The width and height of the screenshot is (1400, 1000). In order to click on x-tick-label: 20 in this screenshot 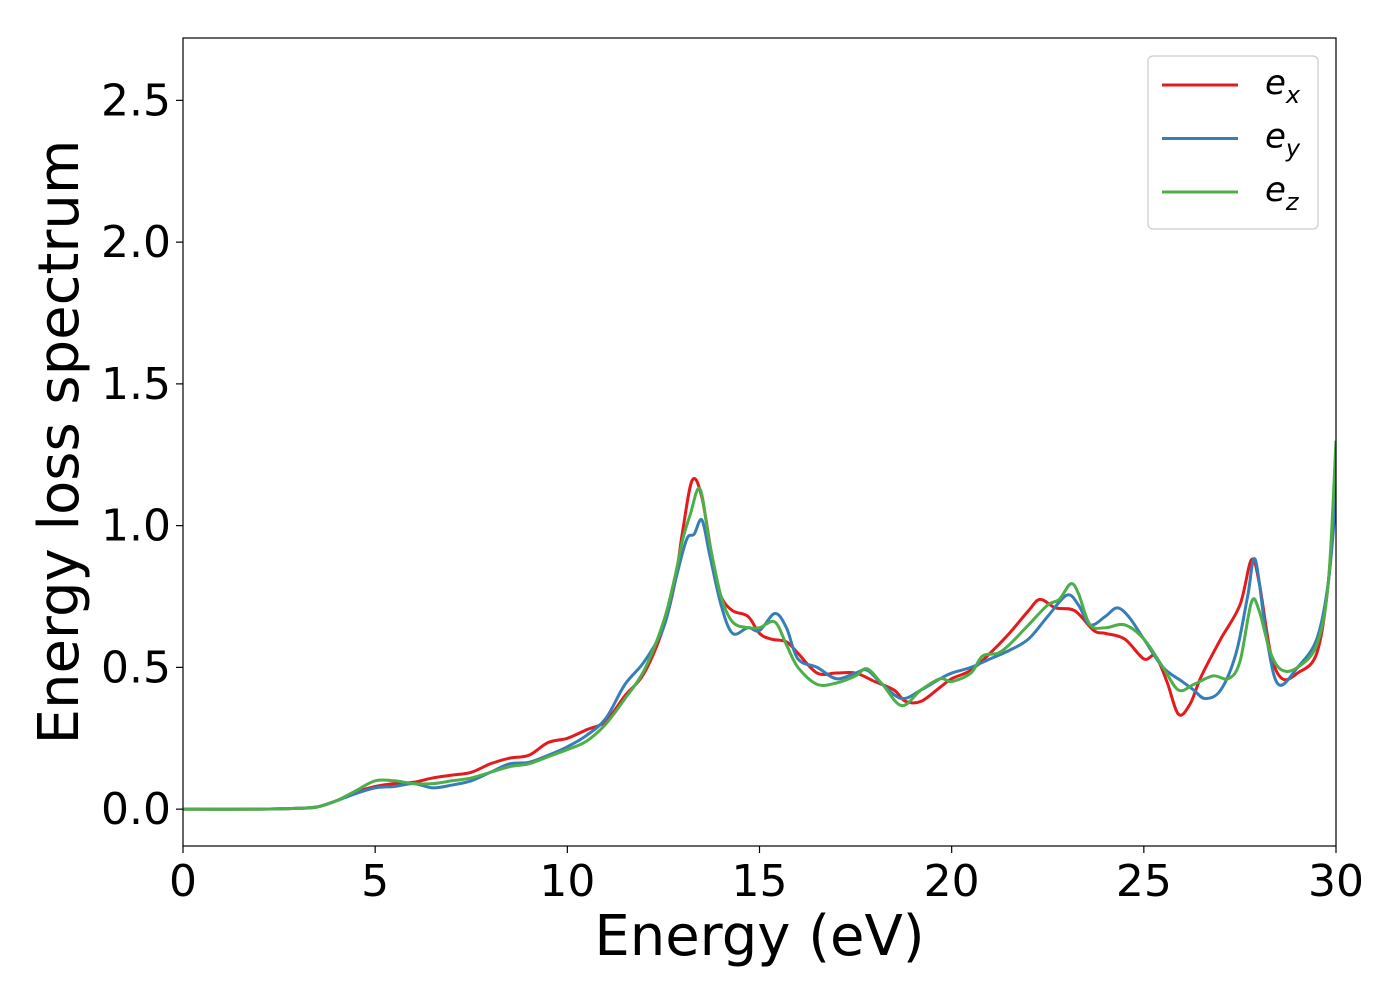, I will do `click(952, 881)`.